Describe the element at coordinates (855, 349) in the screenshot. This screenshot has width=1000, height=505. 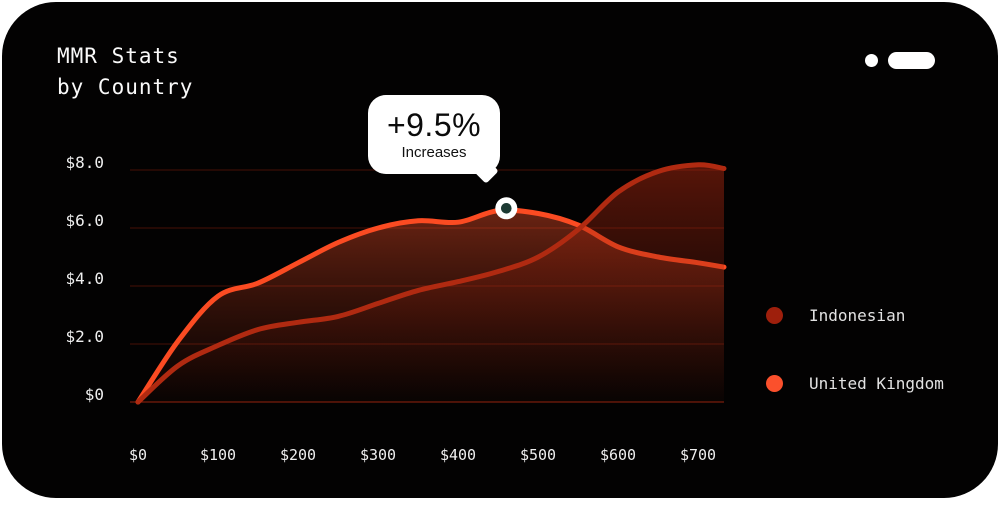
I see `legend: Indonesian United Kingdom` at that location.